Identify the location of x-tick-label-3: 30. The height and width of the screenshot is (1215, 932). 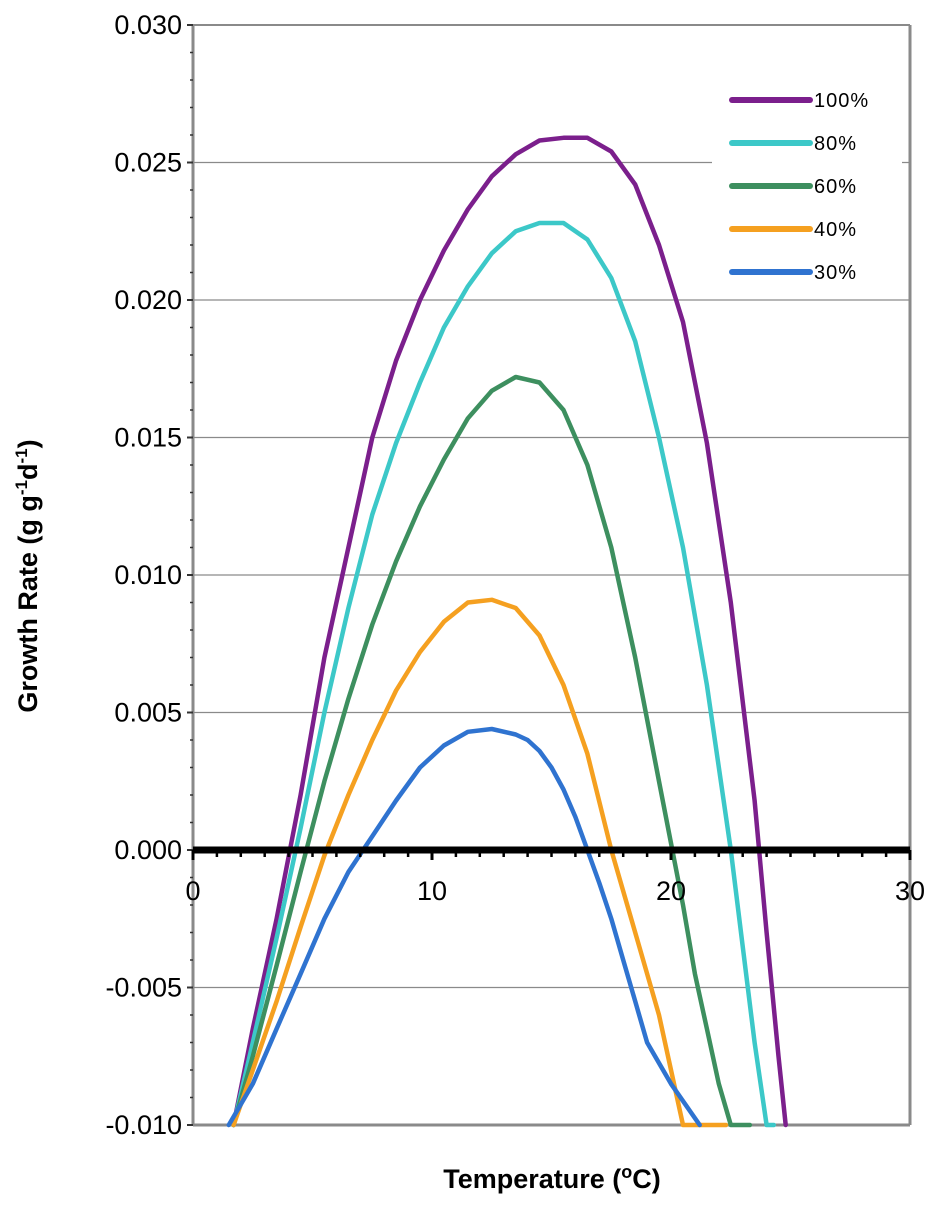
(910, 891).